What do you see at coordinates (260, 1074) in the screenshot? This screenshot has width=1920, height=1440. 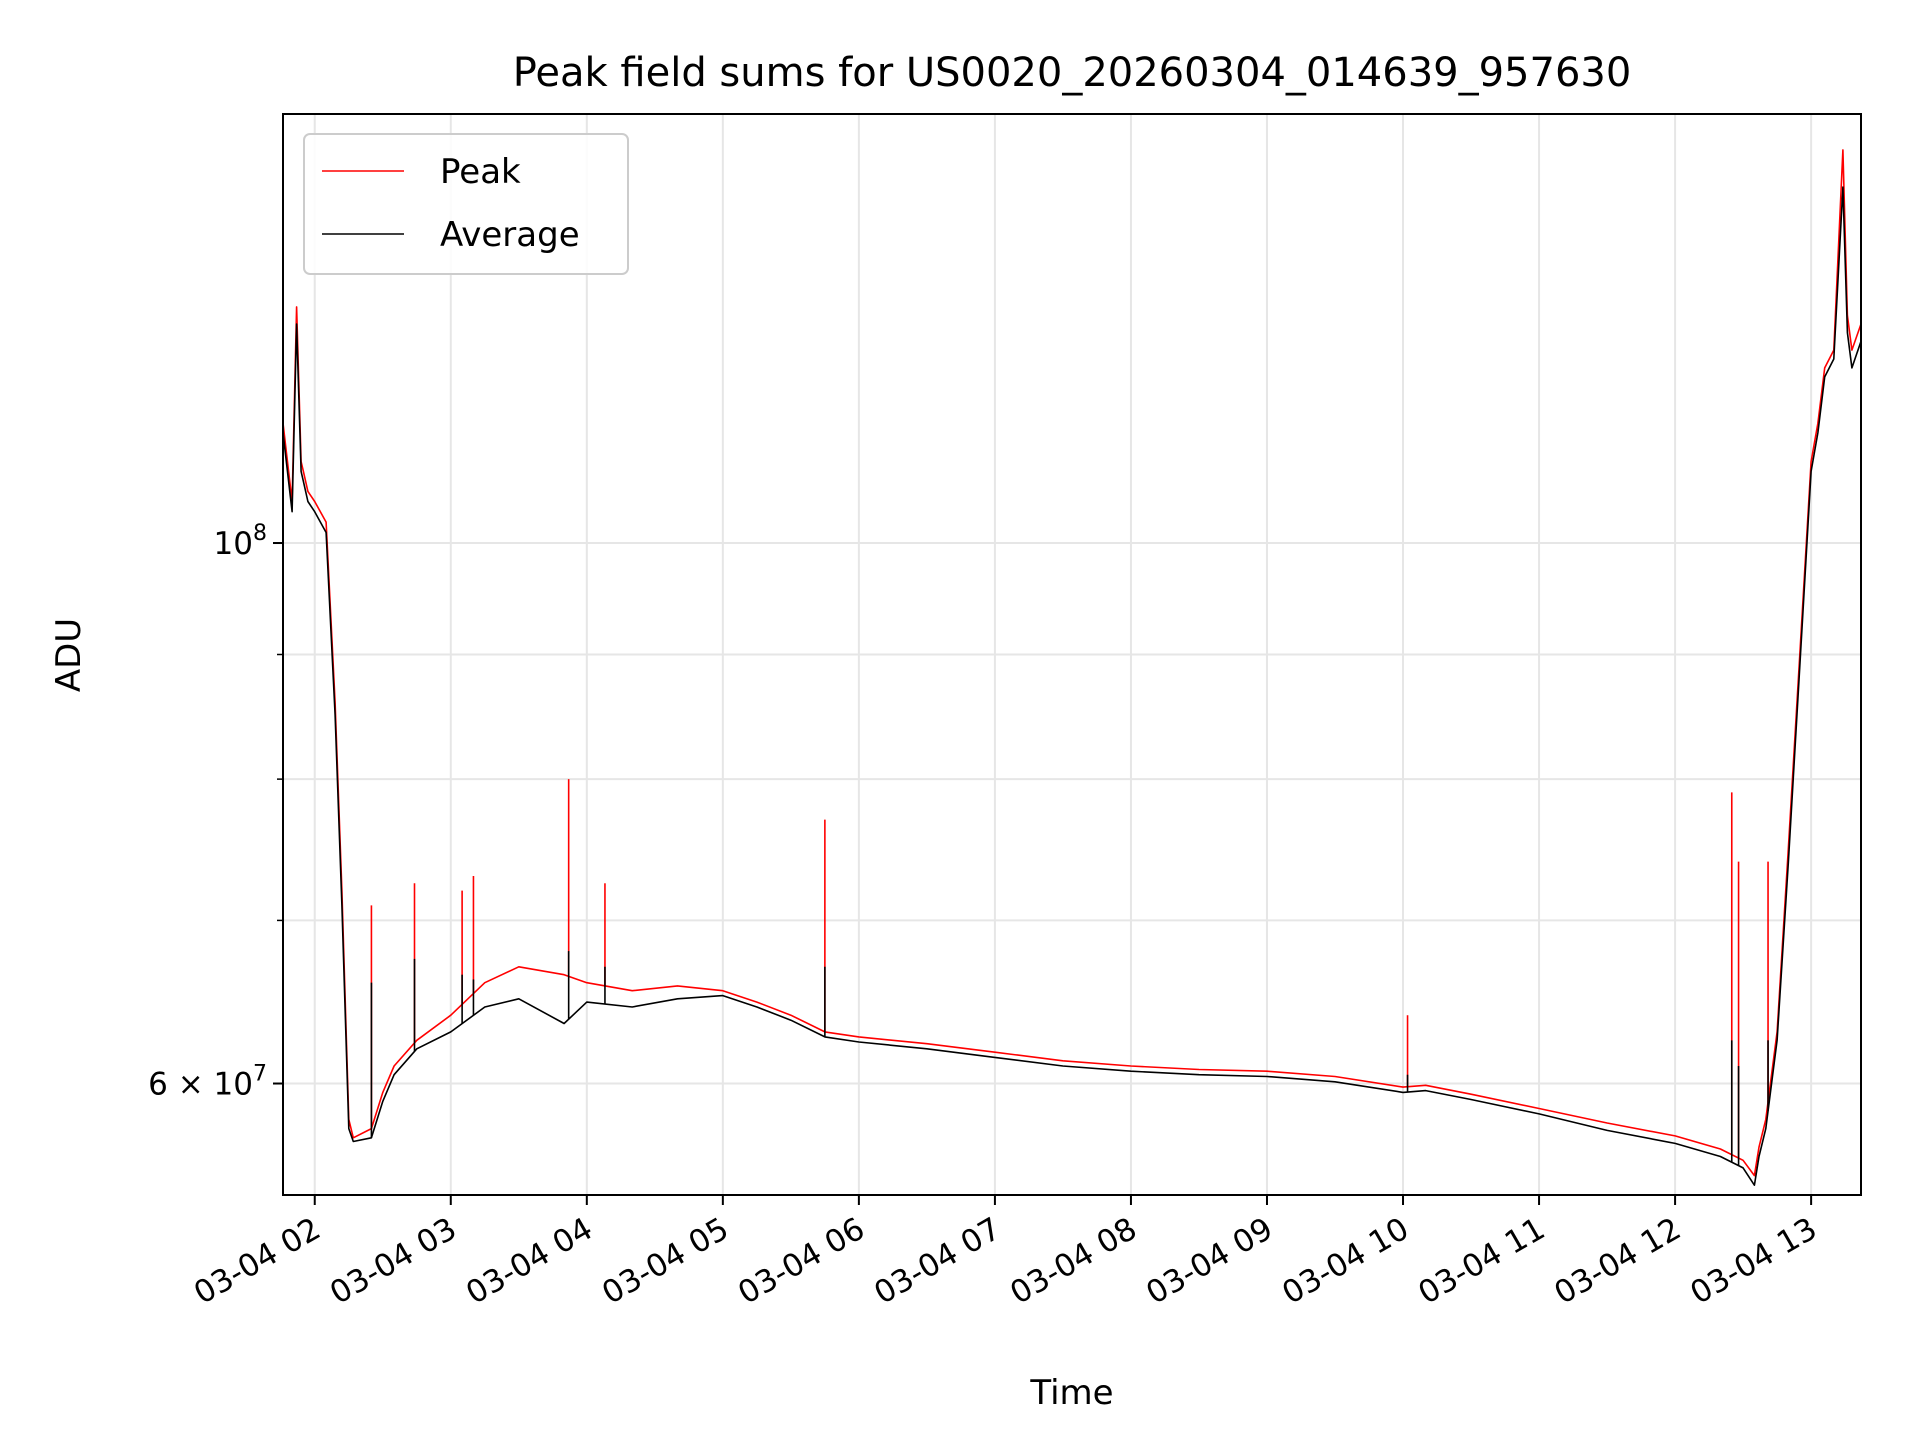 I see `y-tick-label-exponent: 7` at bounding box center [260, 1074].